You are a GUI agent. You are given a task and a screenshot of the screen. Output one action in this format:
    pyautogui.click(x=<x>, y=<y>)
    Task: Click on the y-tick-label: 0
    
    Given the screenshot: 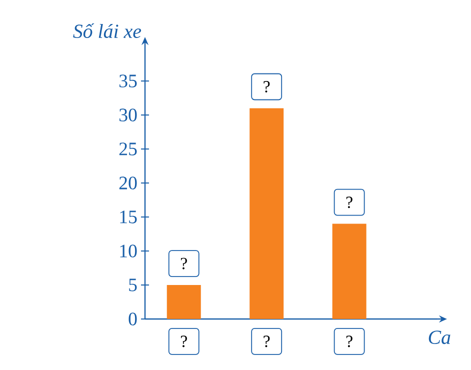 What is the action you would take?
    pyautogui.click(x=132, y=319)
    